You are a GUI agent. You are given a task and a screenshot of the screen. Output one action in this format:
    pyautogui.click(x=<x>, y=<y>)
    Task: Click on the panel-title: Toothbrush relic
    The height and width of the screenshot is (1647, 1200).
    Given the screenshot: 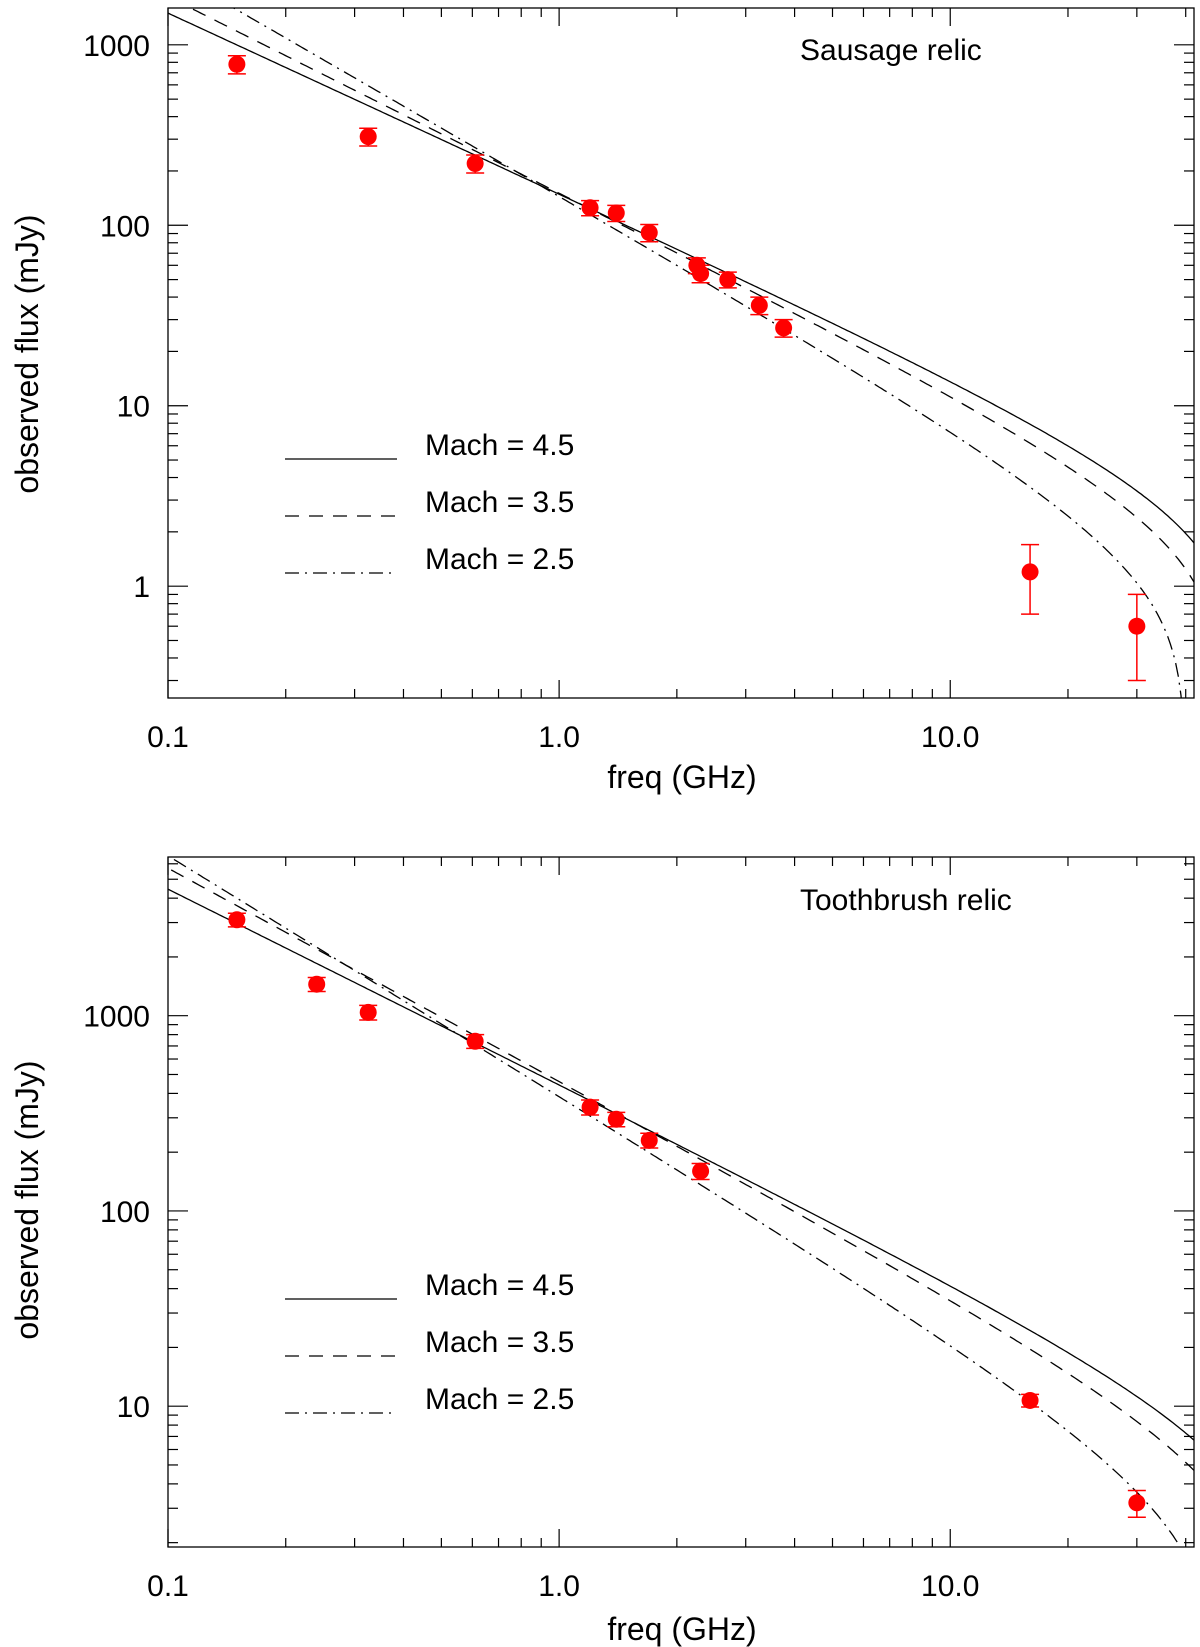 What is the action you would take?
    pyautogui.click(x=906, y=900)
    